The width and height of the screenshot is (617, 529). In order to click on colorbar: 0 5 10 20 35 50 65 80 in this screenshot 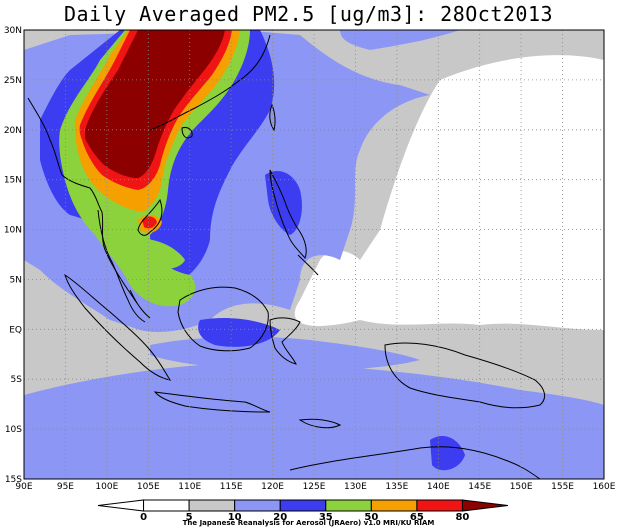, I will do `click(303, 511)`.